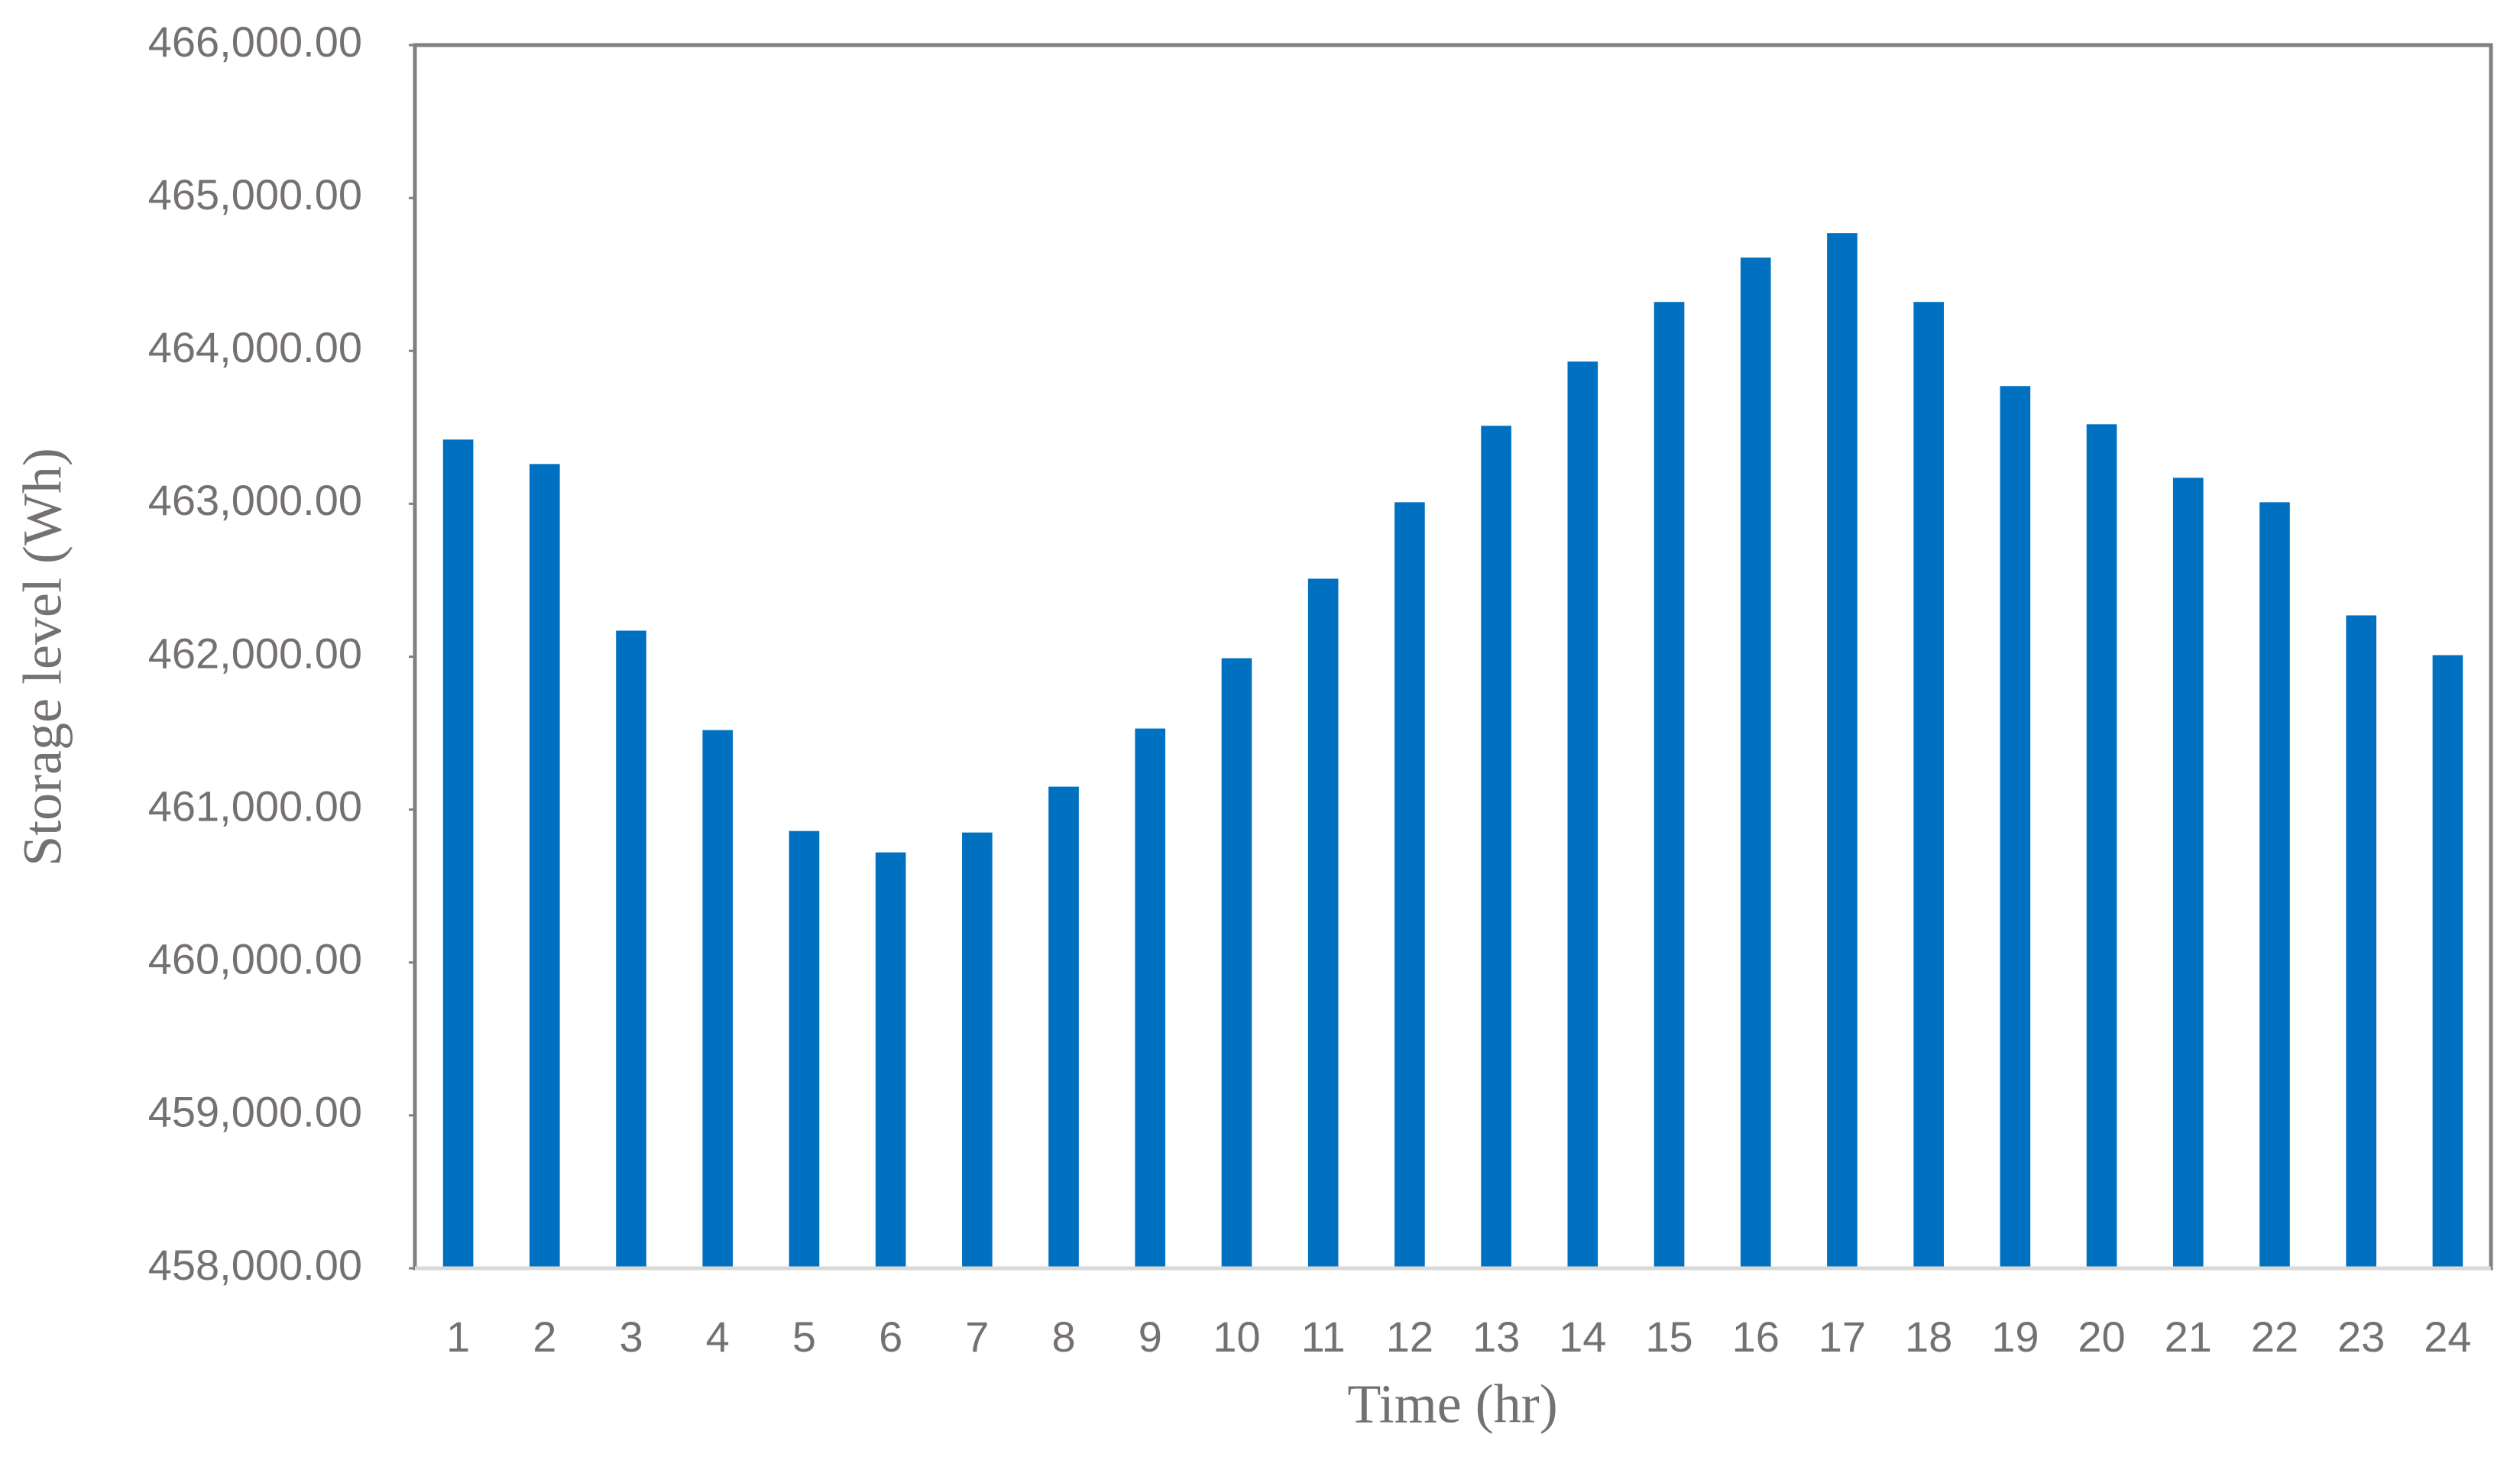 The image size is (2520, 1457). I want to click on y-tick-label: 458,000.00, so click(255, 1265).